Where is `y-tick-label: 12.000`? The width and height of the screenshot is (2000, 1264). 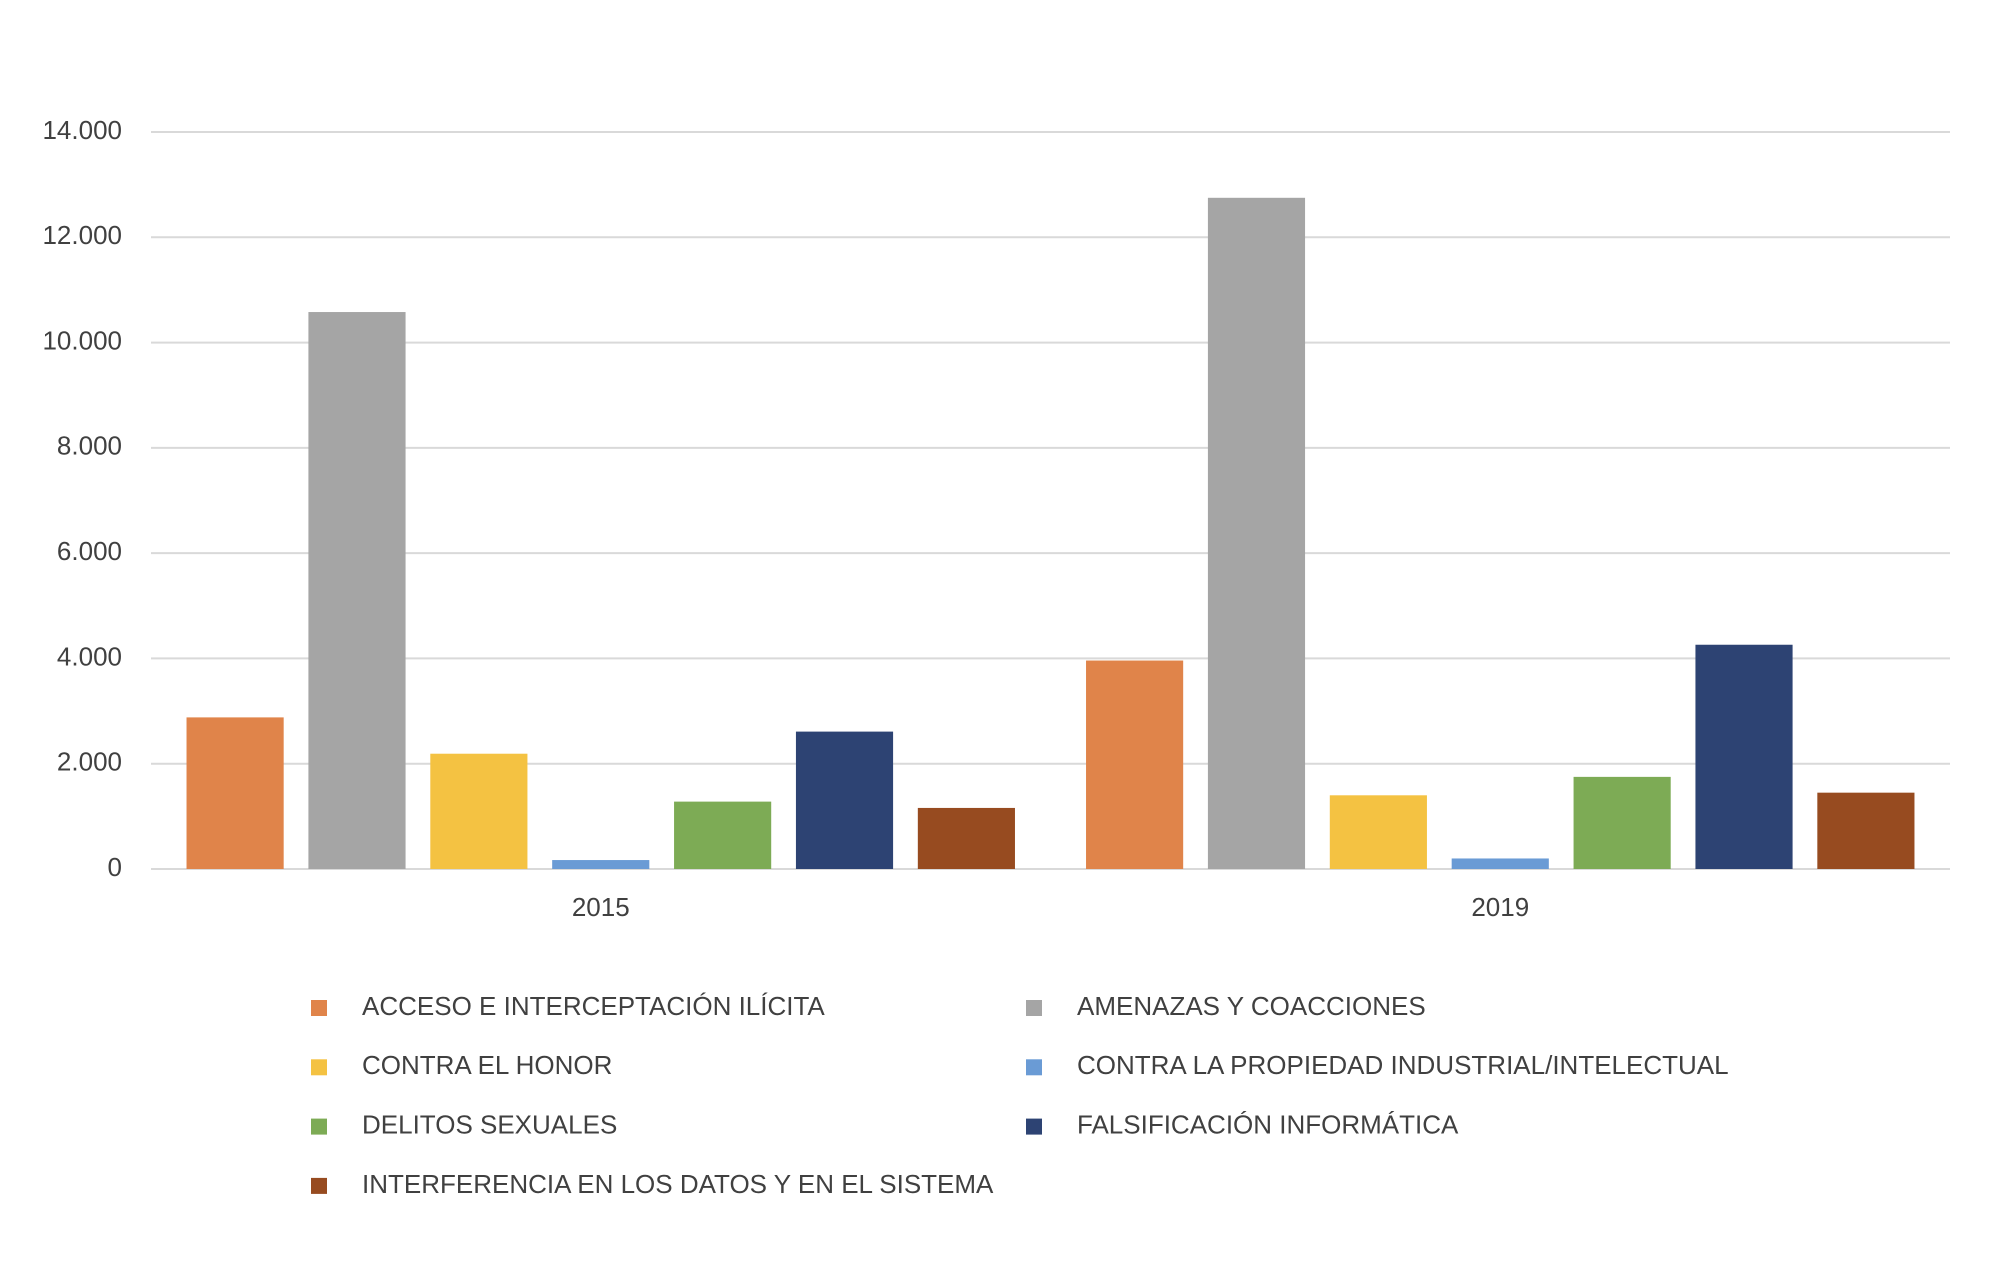
y-tick-label: 12.000 is located at coordinates (82, 235).